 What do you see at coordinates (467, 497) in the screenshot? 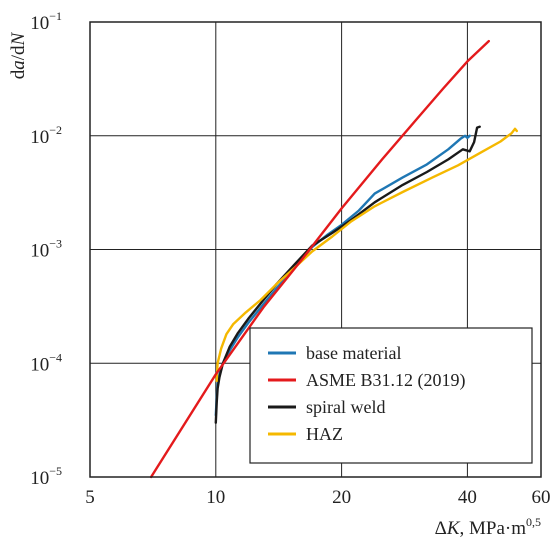
I see `x-tick-label: 40` at bounding box center [467, 497].